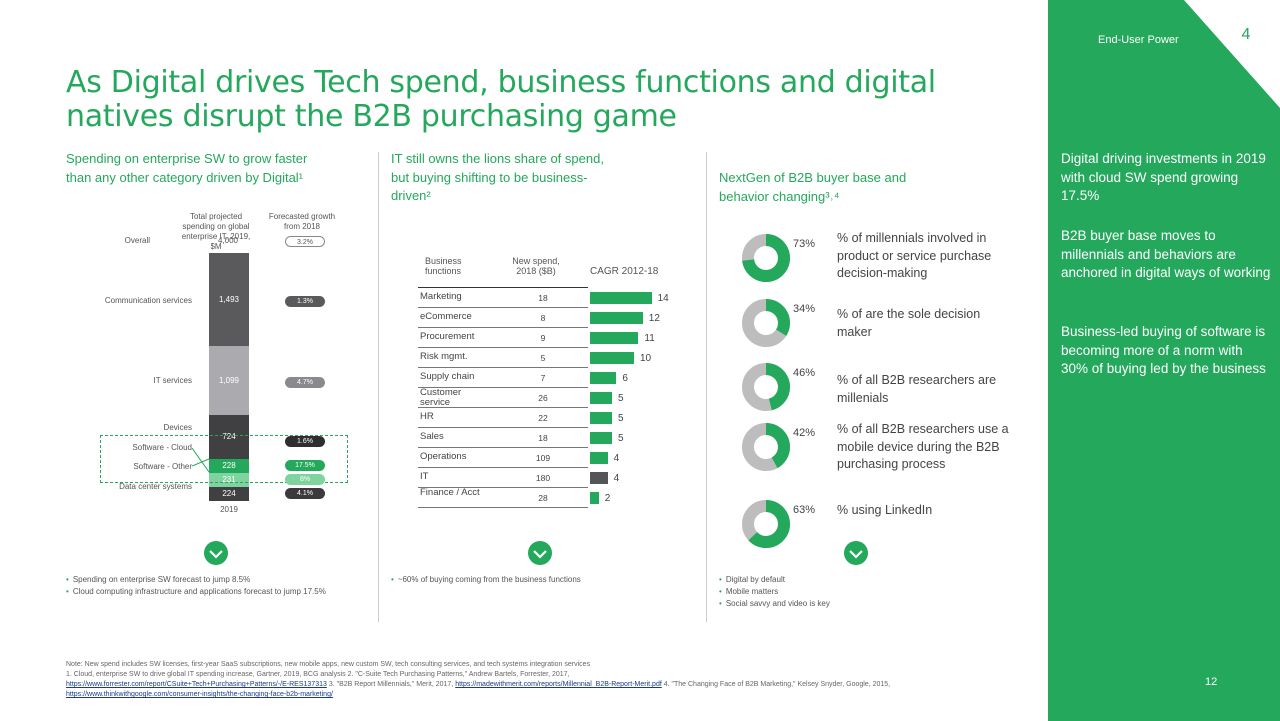  I want to click on function-name: Customer service, so click(441, 397).